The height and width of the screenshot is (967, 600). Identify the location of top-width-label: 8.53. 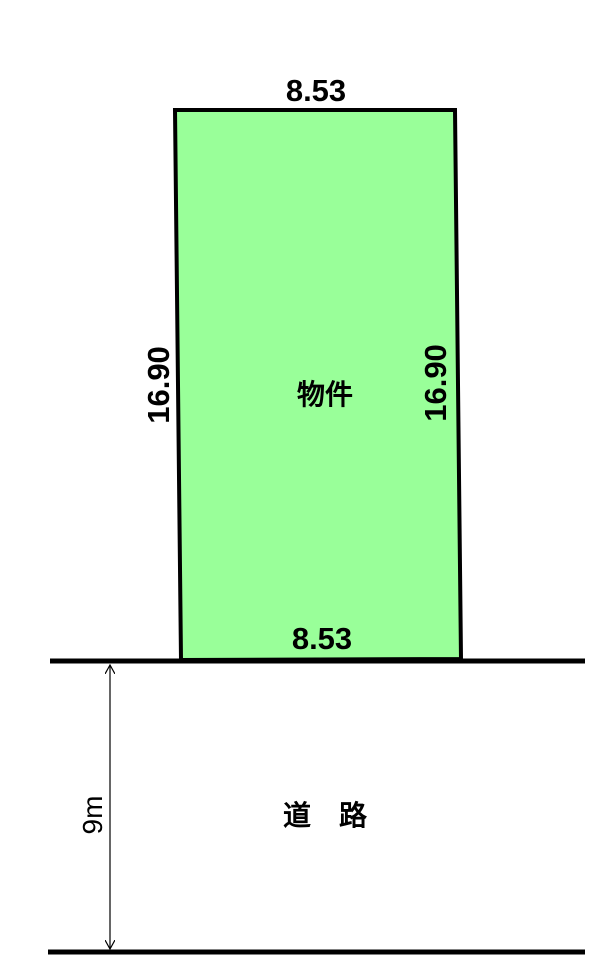
(316, 90).